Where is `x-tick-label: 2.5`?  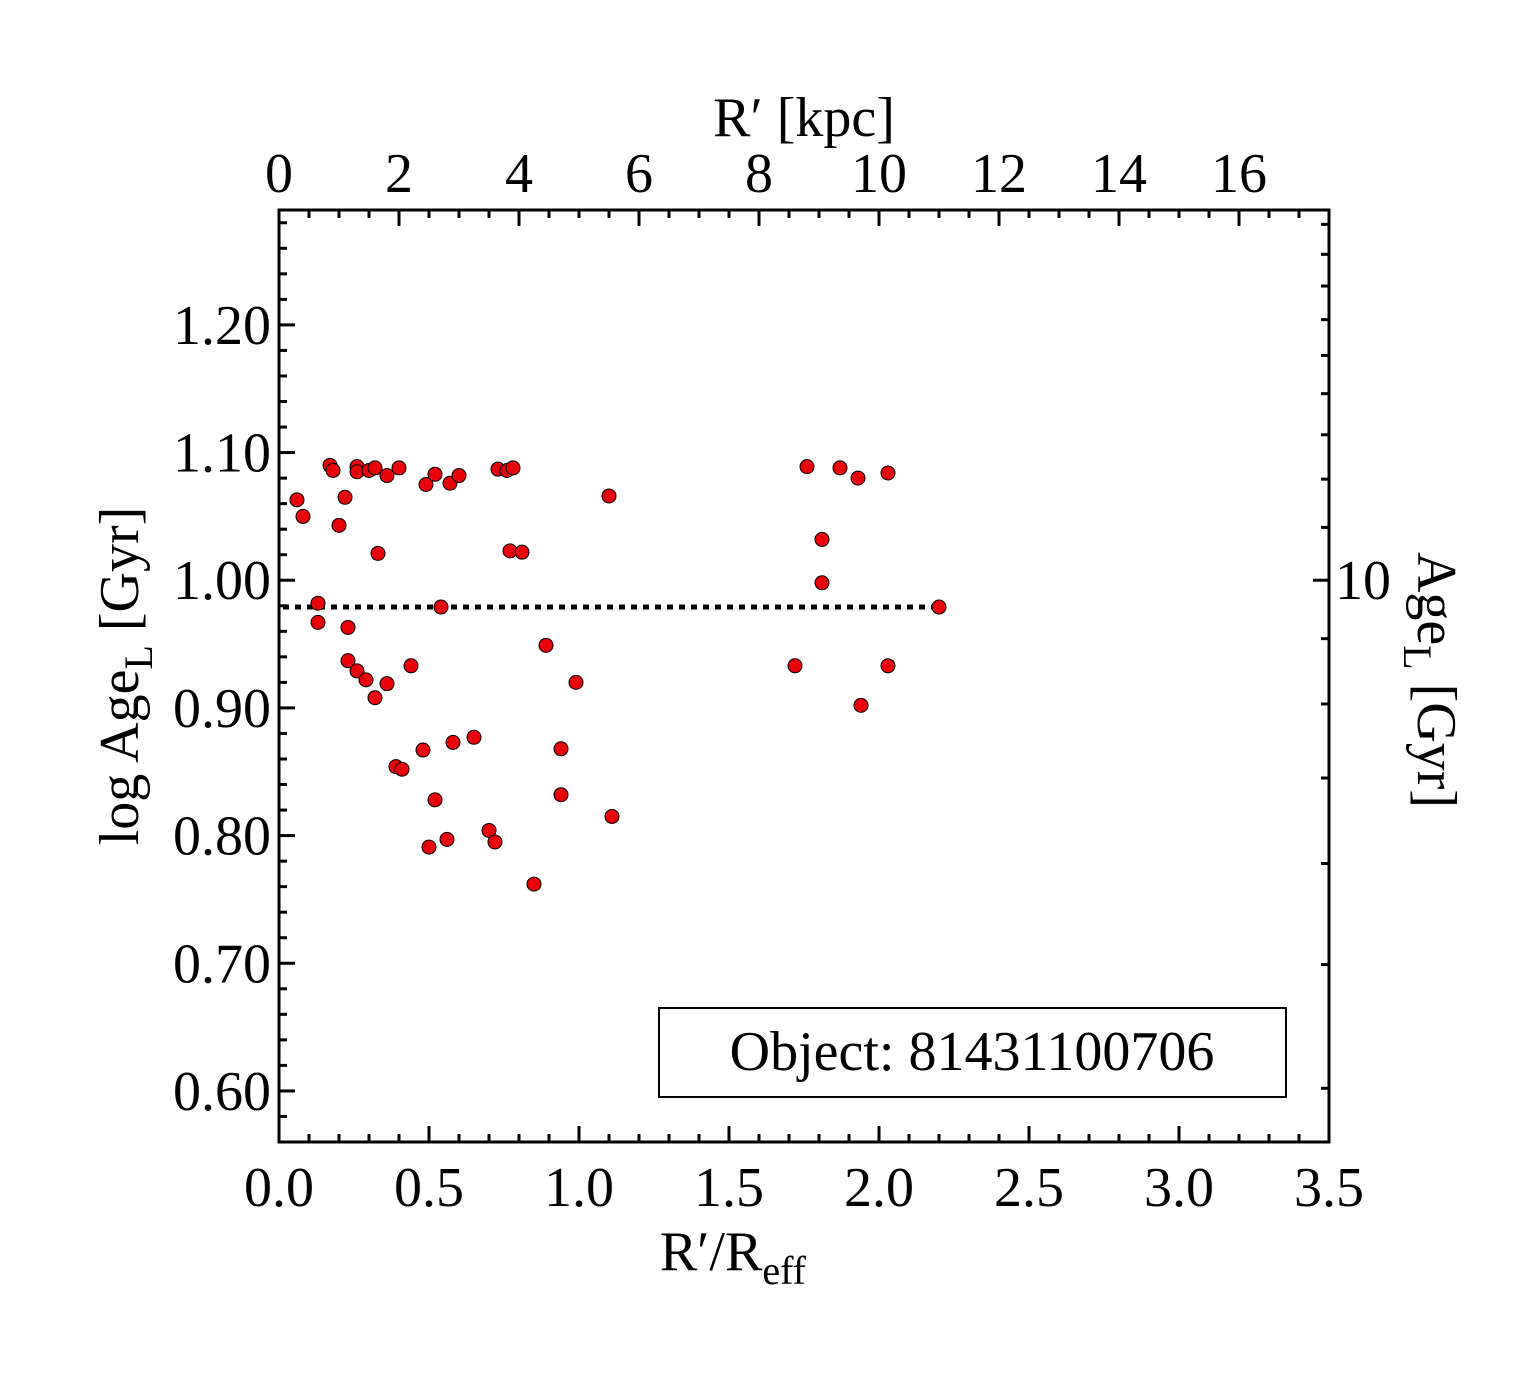 x-tick-label: 2.5 is located at coordinates (1029, 1188).